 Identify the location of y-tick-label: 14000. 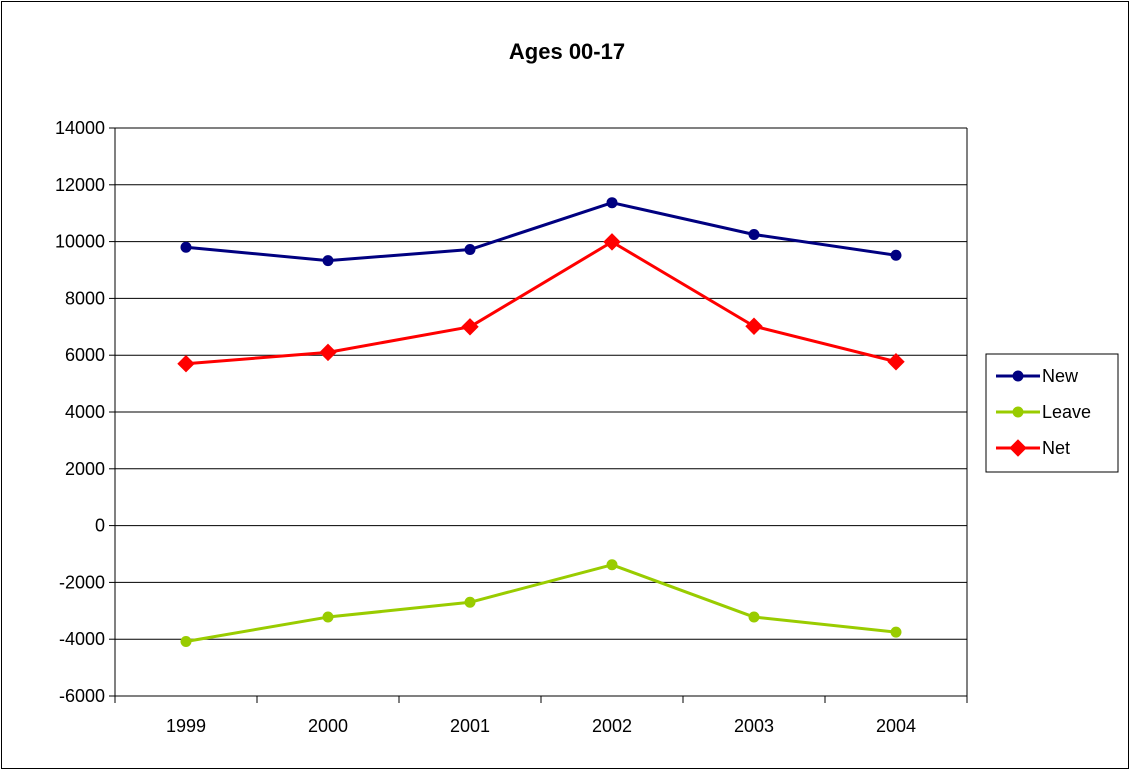
(80, 128).